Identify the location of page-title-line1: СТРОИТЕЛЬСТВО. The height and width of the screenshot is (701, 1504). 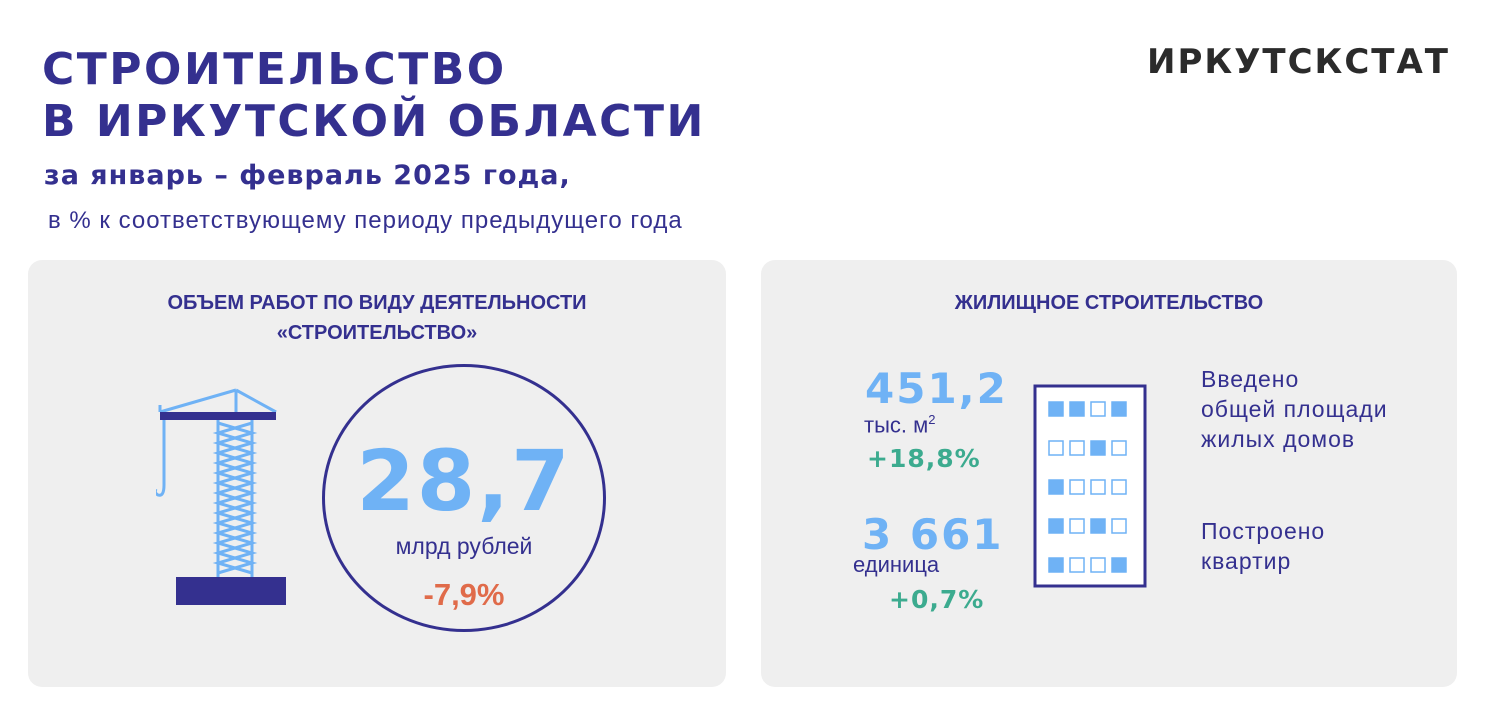
(274, 69).